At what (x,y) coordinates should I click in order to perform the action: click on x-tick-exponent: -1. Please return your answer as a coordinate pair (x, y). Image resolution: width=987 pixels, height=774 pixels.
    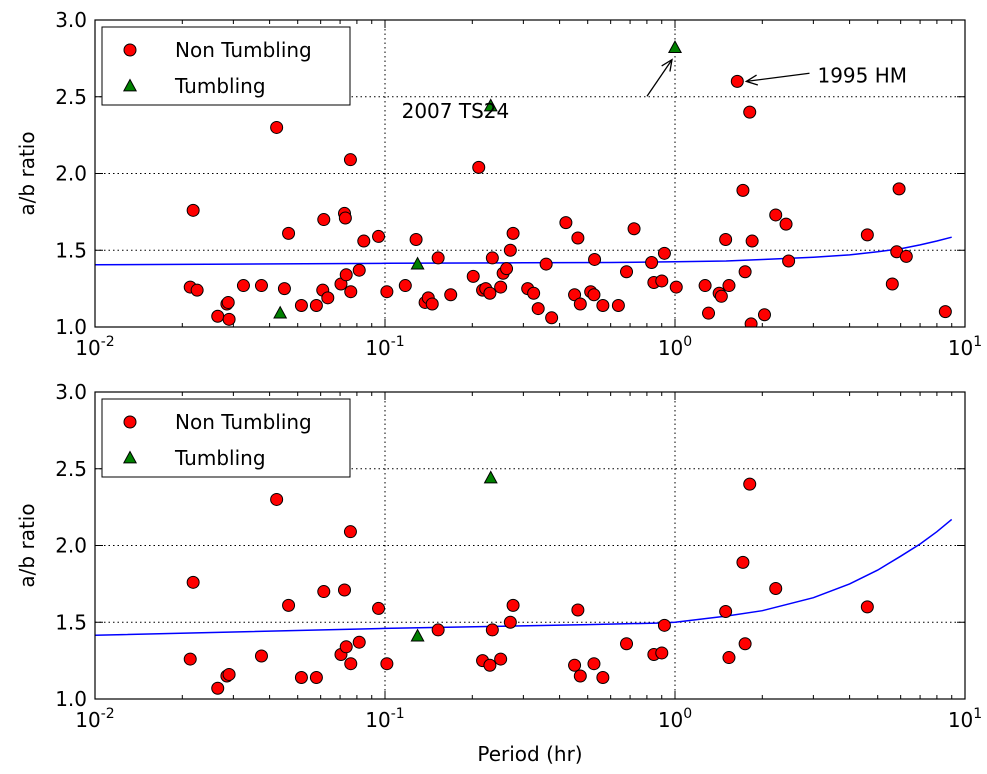
    Looking at the image, I should click on (398, 342).